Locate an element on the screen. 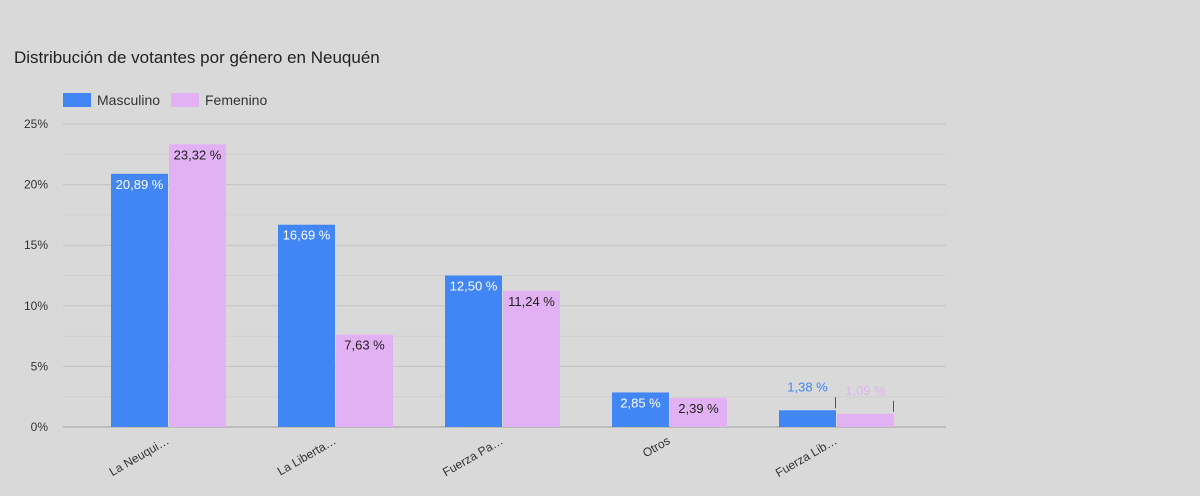  y-tick-label: 5% is located at coordinates (40, 366).